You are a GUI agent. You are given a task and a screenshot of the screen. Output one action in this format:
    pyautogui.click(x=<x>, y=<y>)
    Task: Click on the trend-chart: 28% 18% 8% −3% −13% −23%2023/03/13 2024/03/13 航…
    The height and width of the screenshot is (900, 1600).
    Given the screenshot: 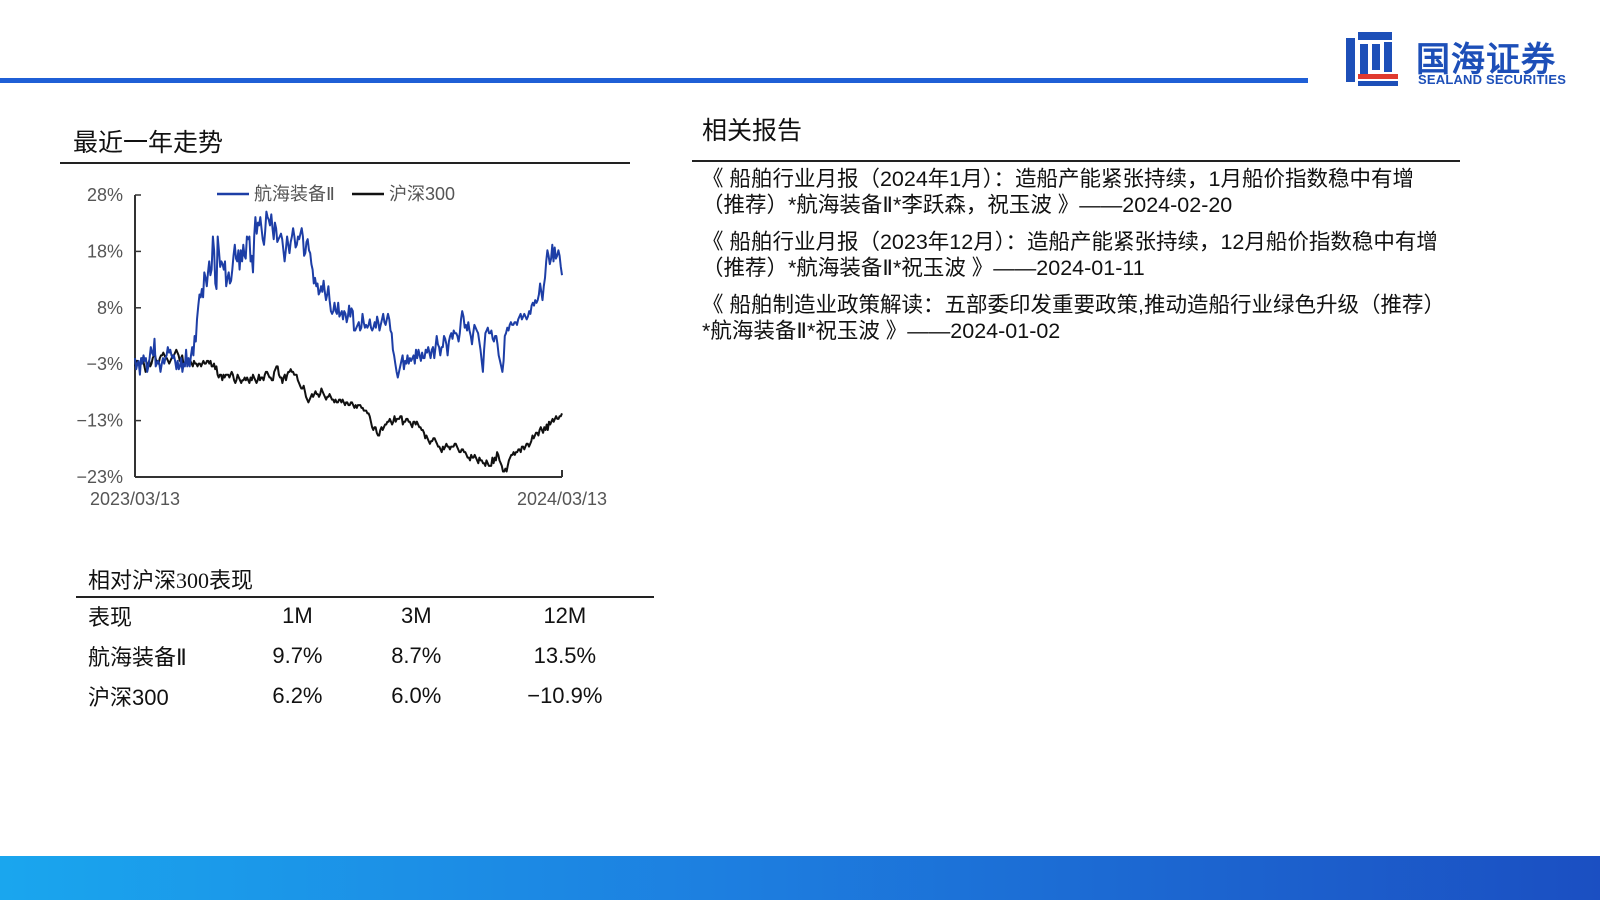 What is the action you would take?
    pyautogui.click(x=341, y=346)
    